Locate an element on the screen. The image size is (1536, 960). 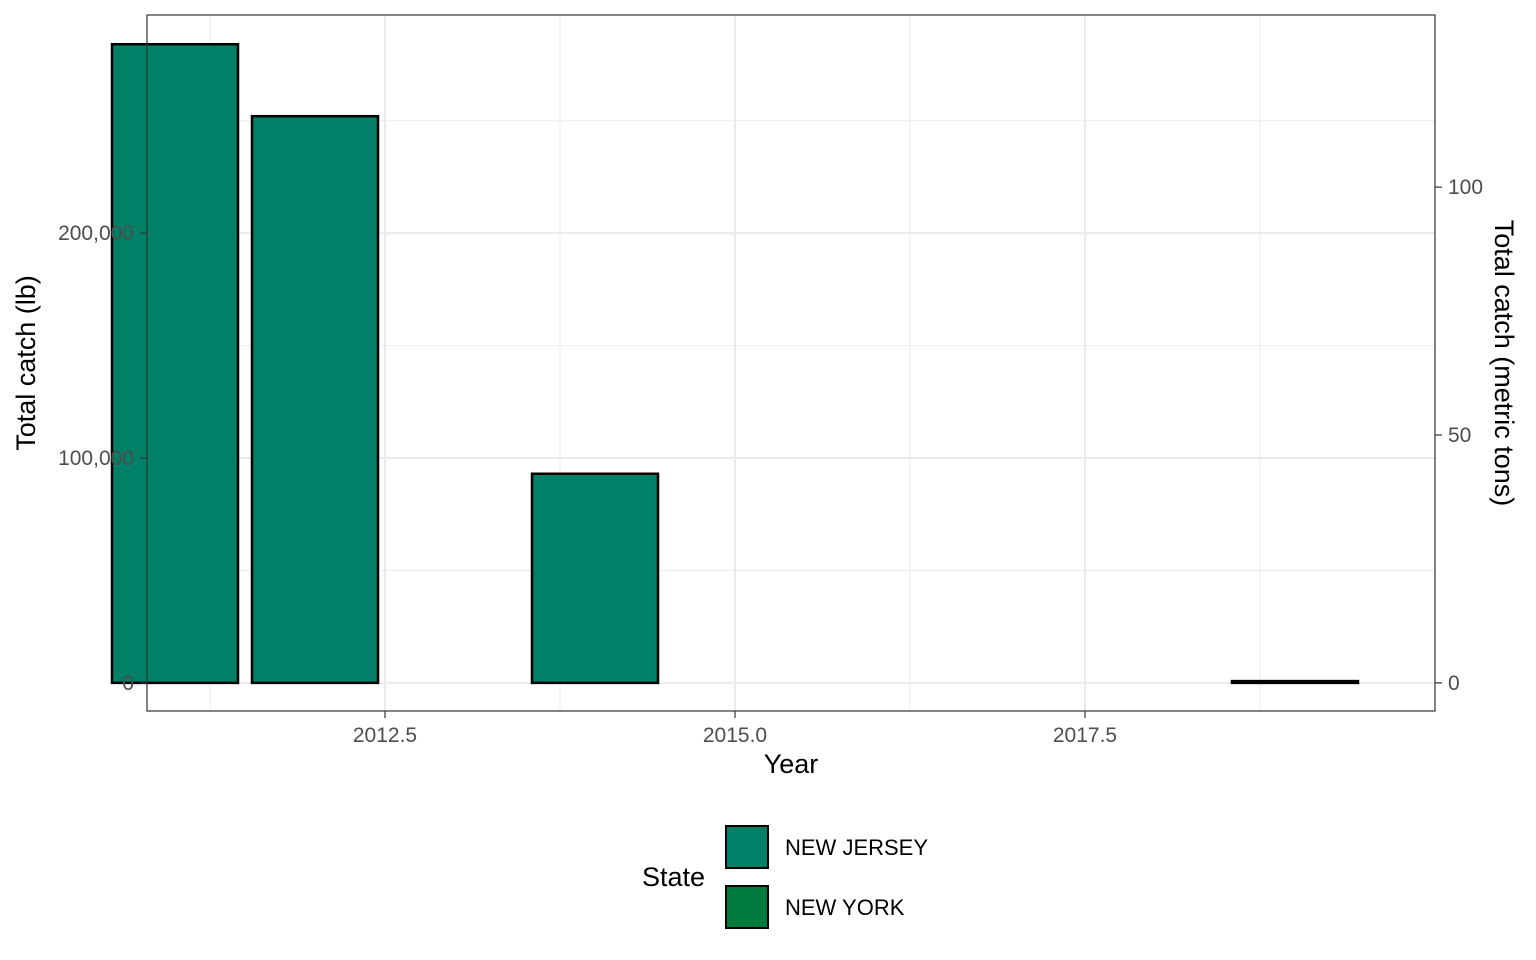
x-tick-label: 2015.0 is located at coordinates (735, 735).